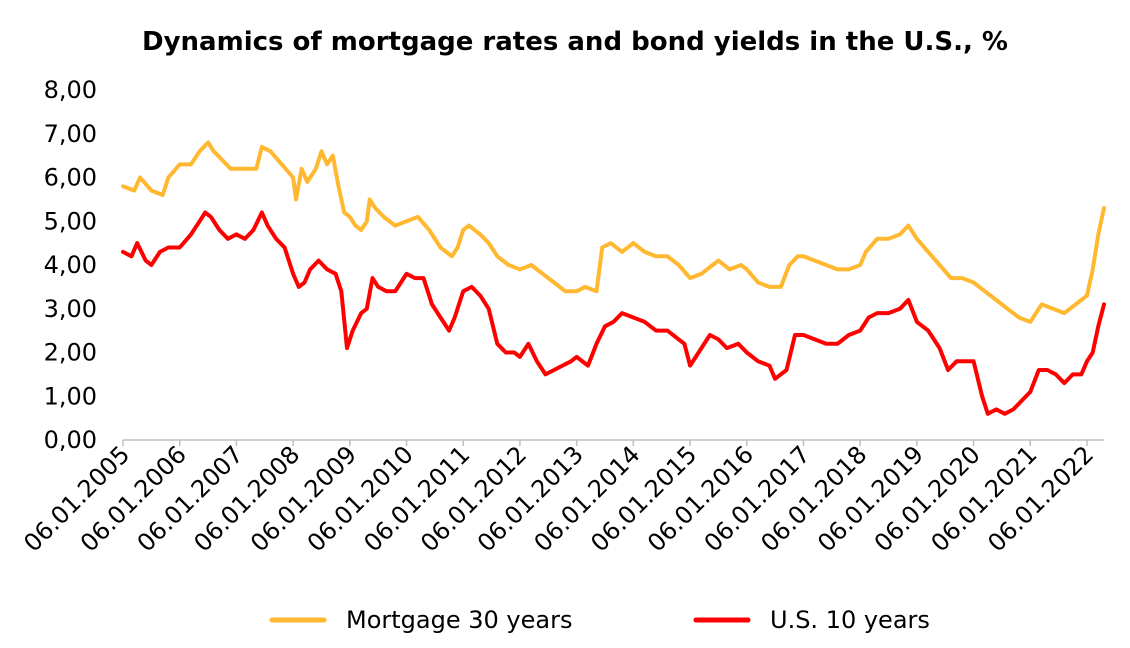  I want to click on y-axis: 0,00 1,00 2,00 3,00 4,00 5,00 6,00 7,00 8,00, so click(70, 265).